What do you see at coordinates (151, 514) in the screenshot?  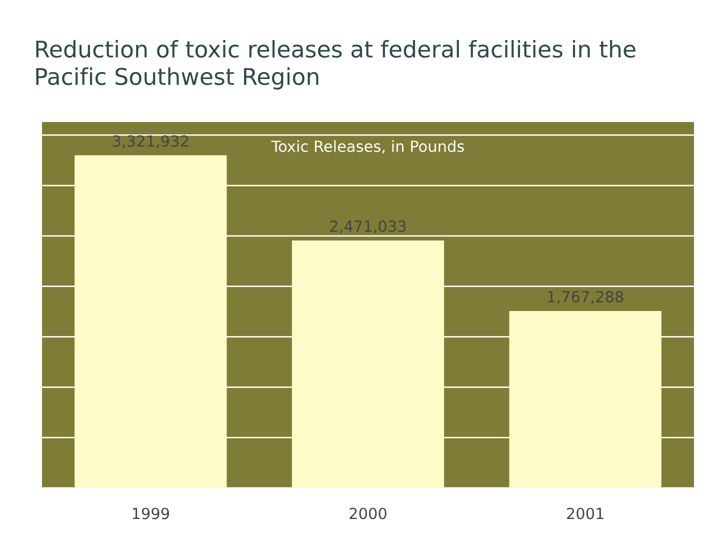 I see `x-tick-label: 1999` at bounding box center [151, 514].